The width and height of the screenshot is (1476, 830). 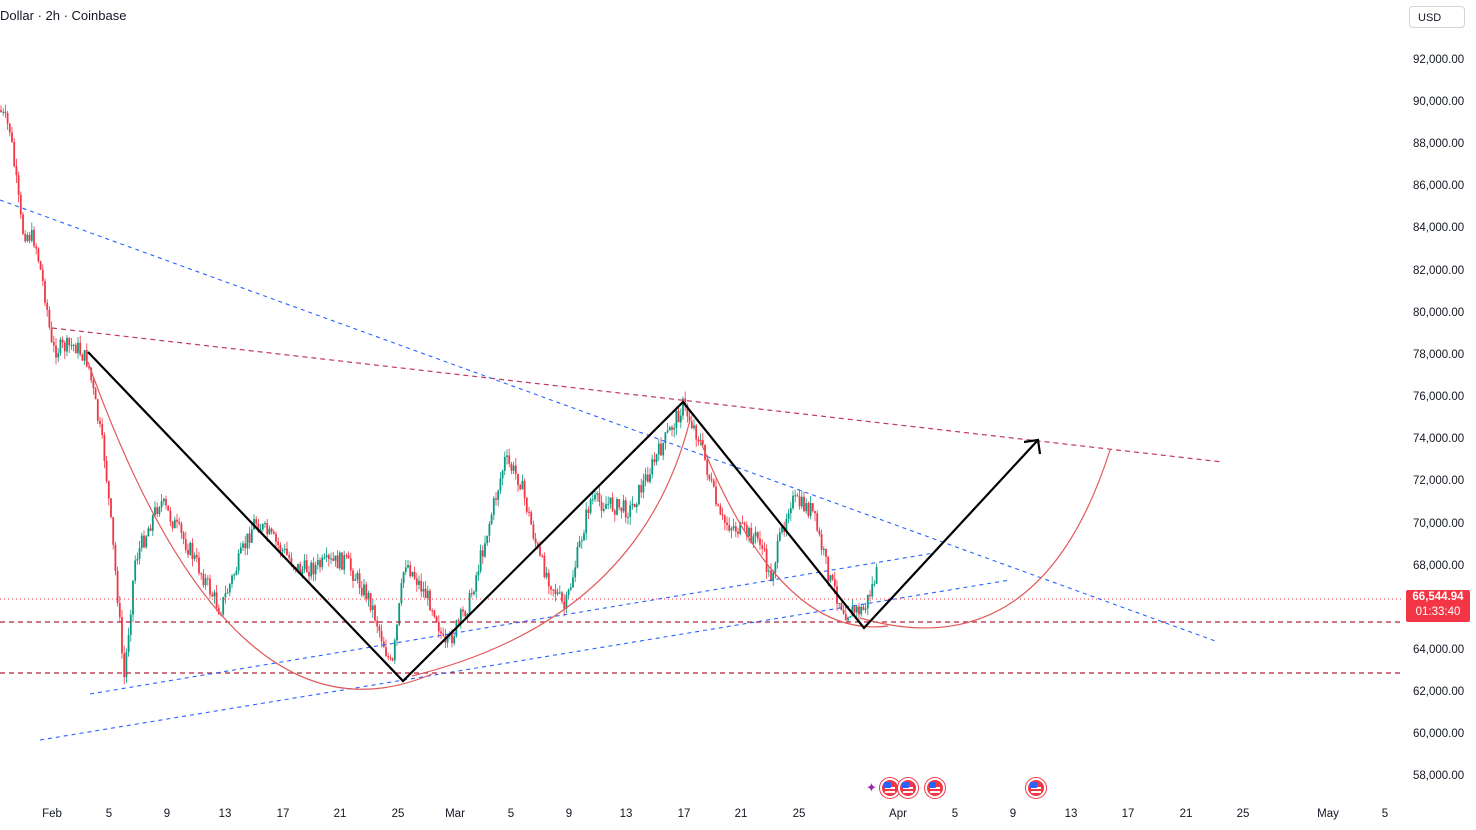 I want to click on symbol-title: Dollar · 2h · Coinbase, so click(x=63, y=15).